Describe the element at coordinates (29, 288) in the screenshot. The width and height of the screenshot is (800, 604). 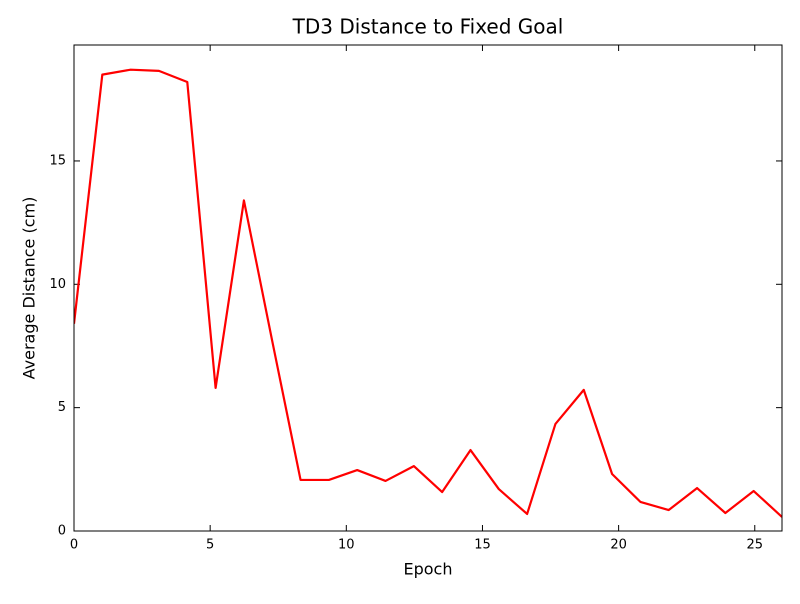
I see `y-axis-label: Average Distance (cm)` at that location.